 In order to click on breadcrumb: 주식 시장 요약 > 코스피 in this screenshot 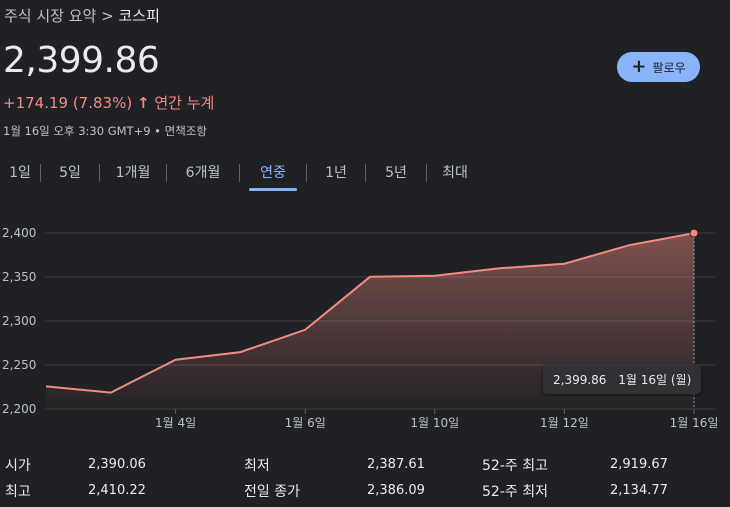, I will do `click(82, 15)`.